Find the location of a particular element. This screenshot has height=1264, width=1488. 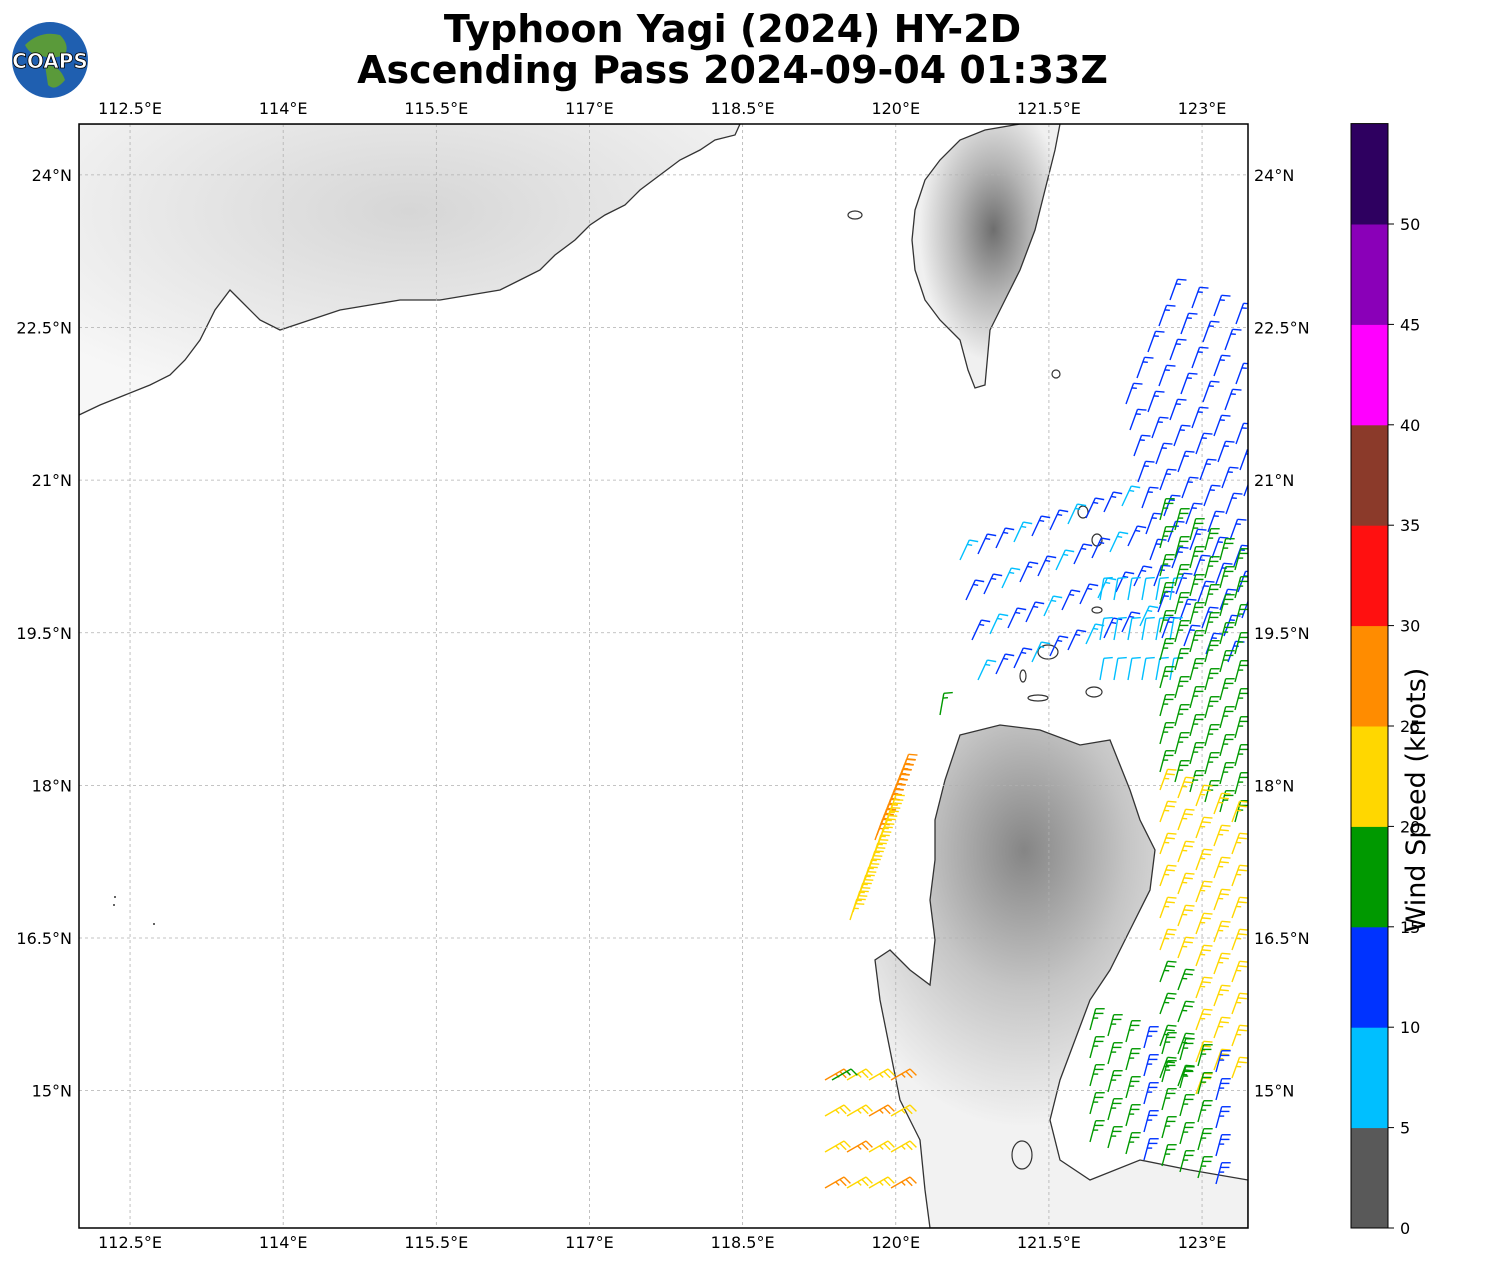

lat-tick-label: 15°N is located at coordinates (52, 1091).